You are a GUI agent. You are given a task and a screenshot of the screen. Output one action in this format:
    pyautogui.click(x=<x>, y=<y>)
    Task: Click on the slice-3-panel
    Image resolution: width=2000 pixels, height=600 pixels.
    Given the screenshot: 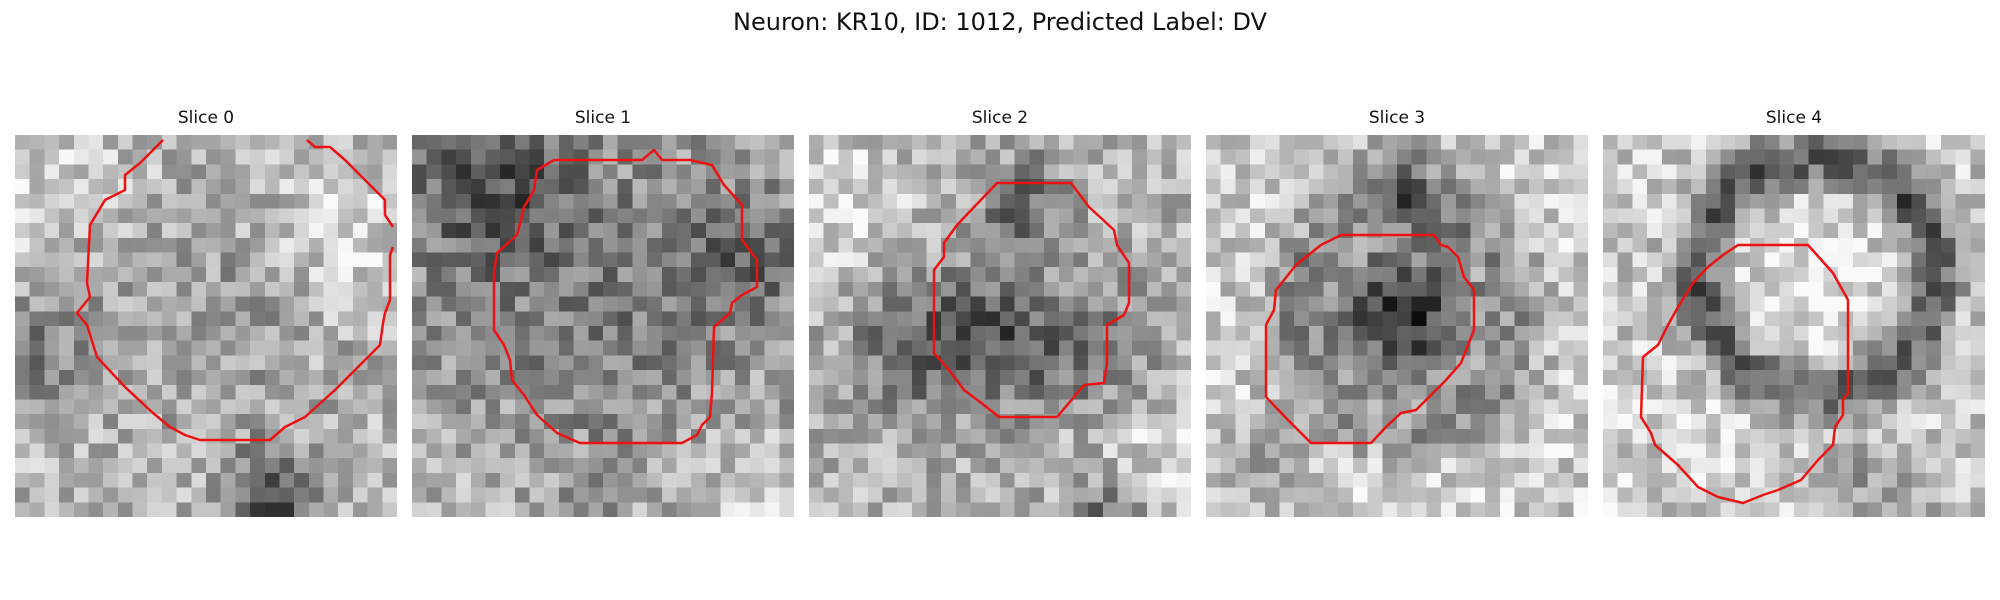 What is the action you would take?
    pyautogui.click(x=1397, y=326)
    